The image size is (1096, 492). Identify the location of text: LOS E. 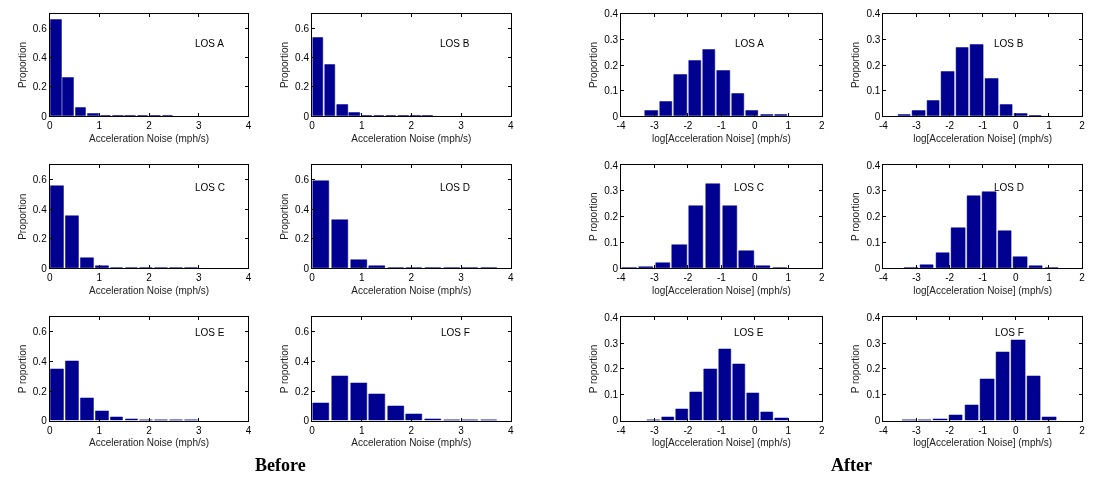
(749, 332).